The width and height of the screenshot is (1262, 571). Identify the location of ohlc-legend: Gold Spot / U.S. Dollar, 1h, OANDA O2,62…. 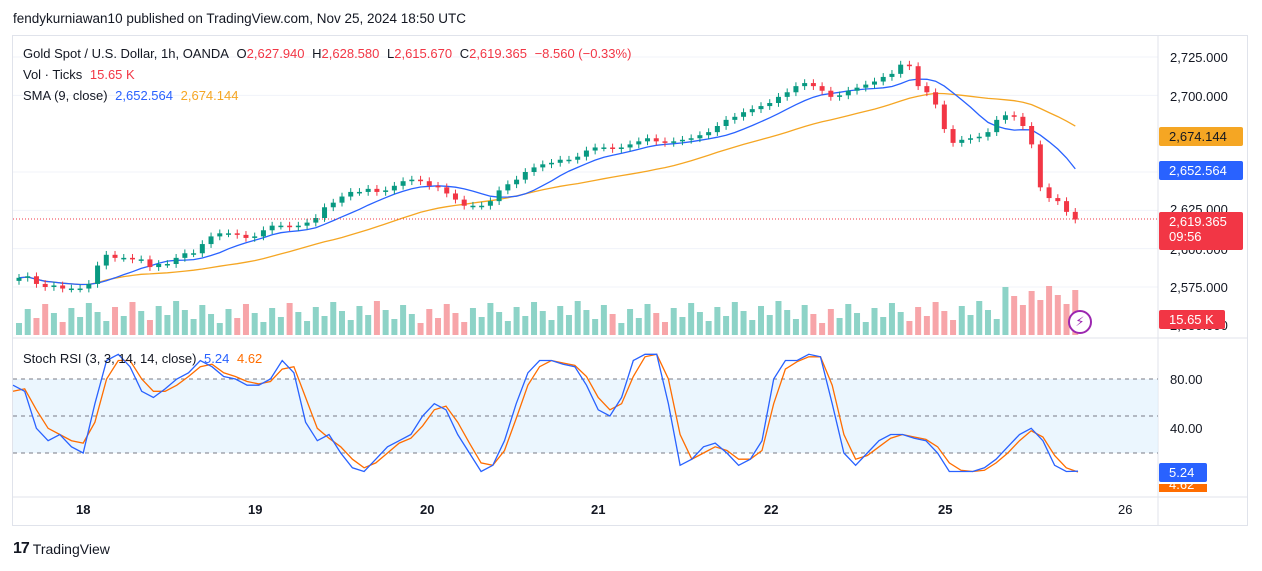
(329, 53).